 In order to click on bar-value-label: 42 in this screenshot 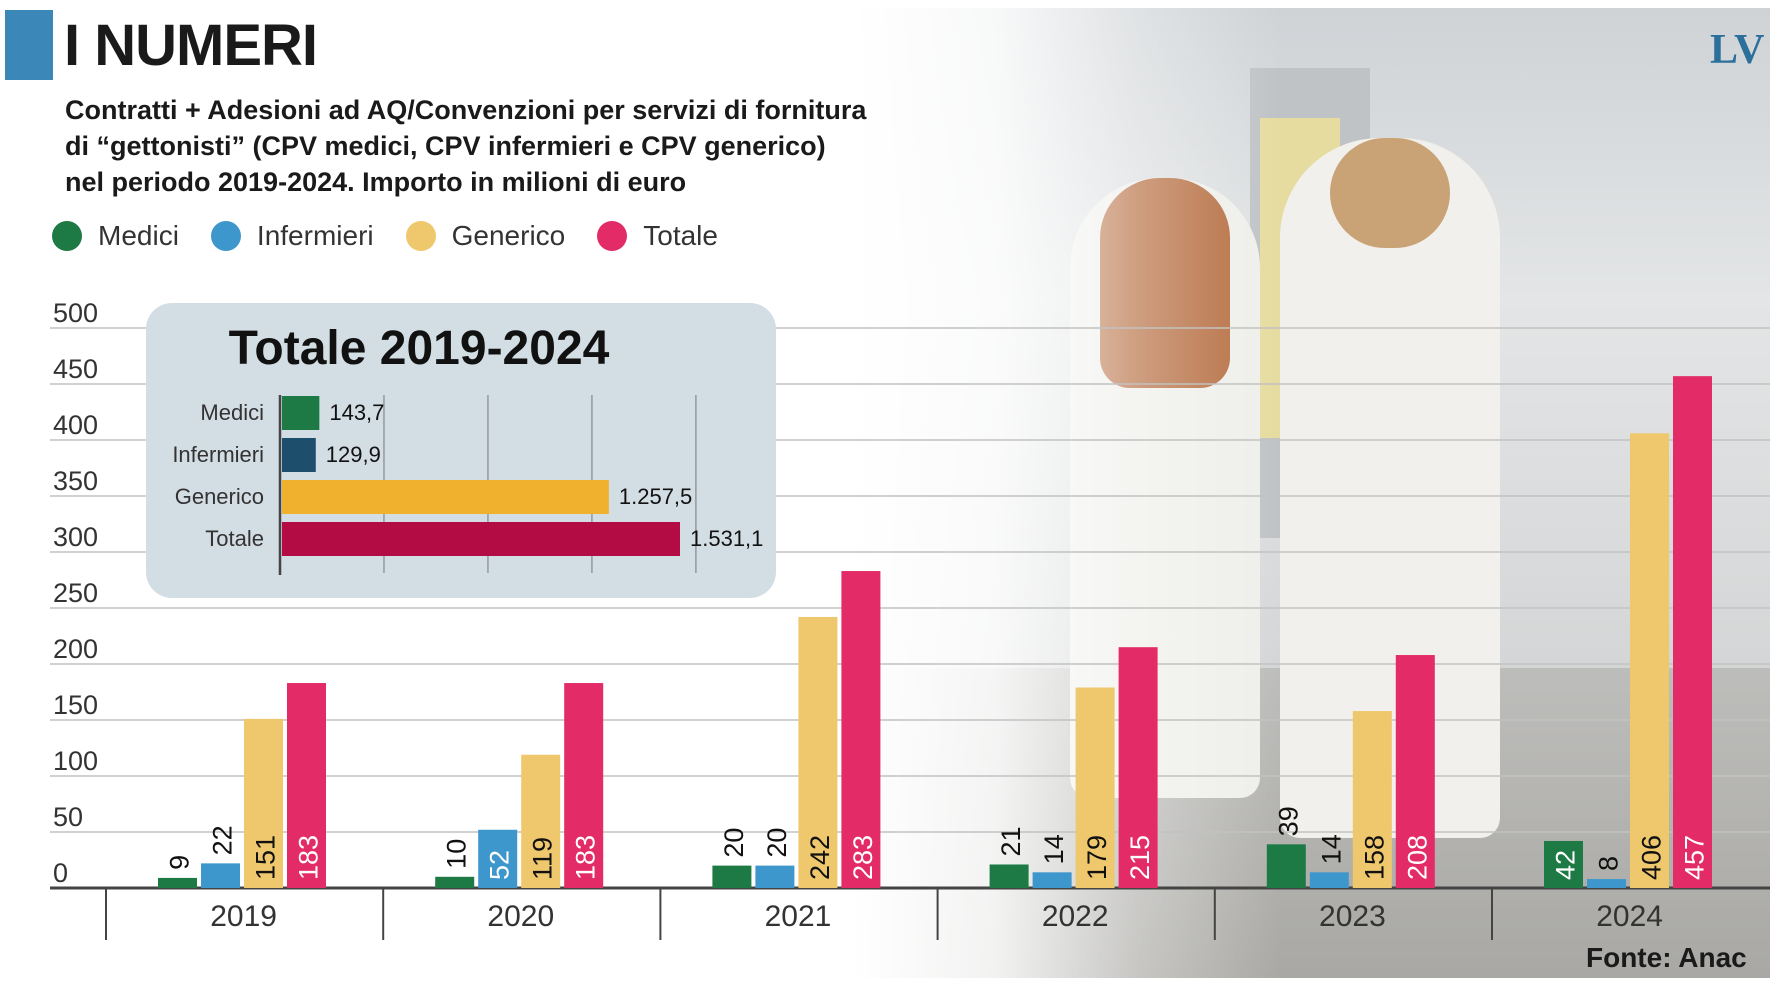, I will do `click(1566, 865)`.